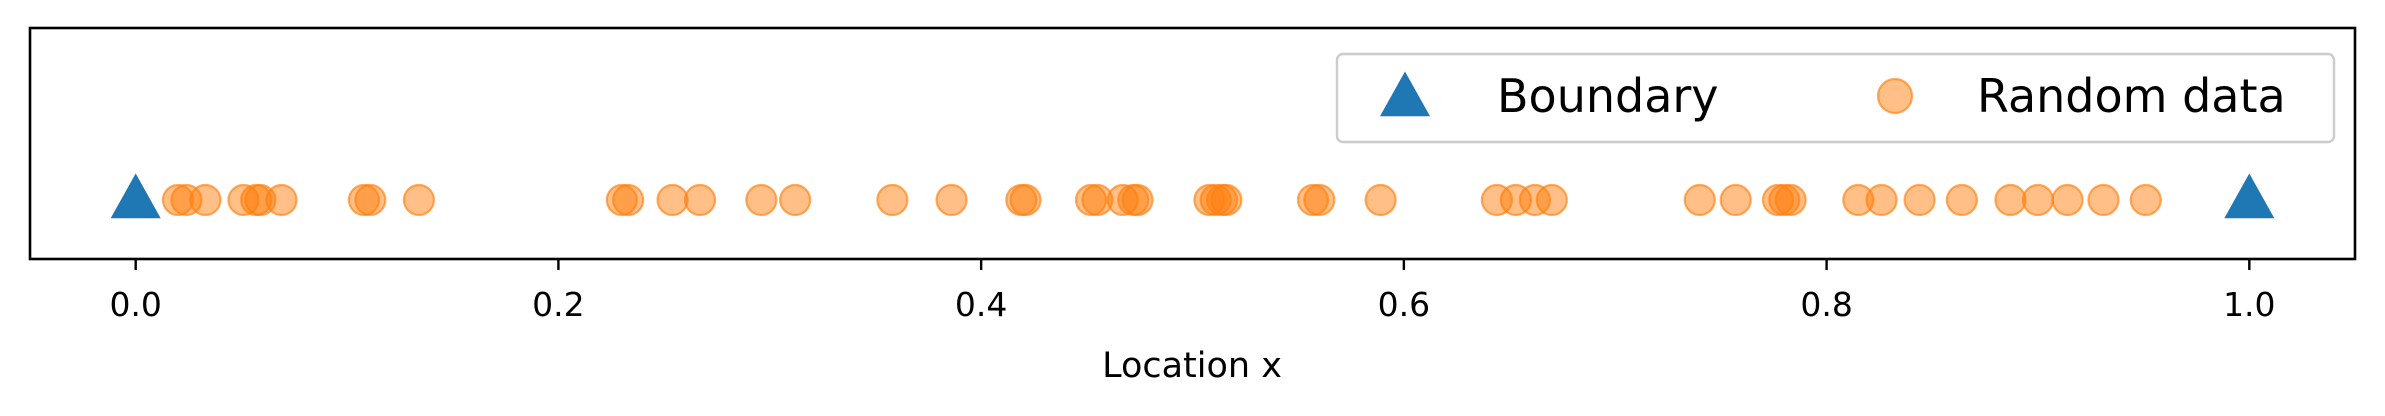 The width and height of the screenshot is (2385, 416). Describe the element at coordinates (2249, 304) in the screenshot. I see `x-tick-label: 1.0` at that location.